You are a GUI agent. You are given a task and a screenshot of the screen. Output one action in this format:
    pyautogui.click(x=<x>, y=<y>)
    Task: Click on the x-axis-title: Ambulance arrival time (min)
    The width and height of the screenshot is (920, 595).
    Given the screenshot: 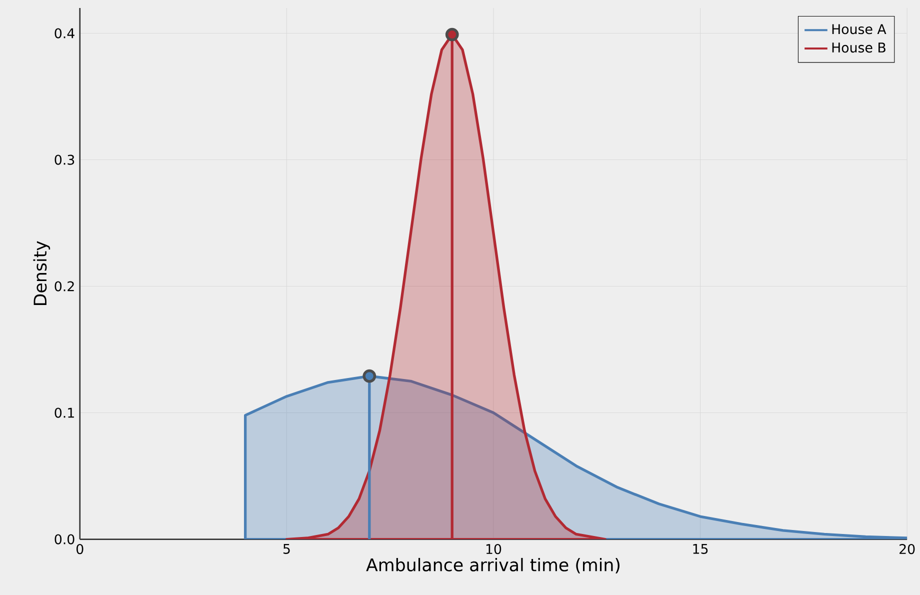 What is the action you would take?
    pyautogui.click(x=493, y=566)
    